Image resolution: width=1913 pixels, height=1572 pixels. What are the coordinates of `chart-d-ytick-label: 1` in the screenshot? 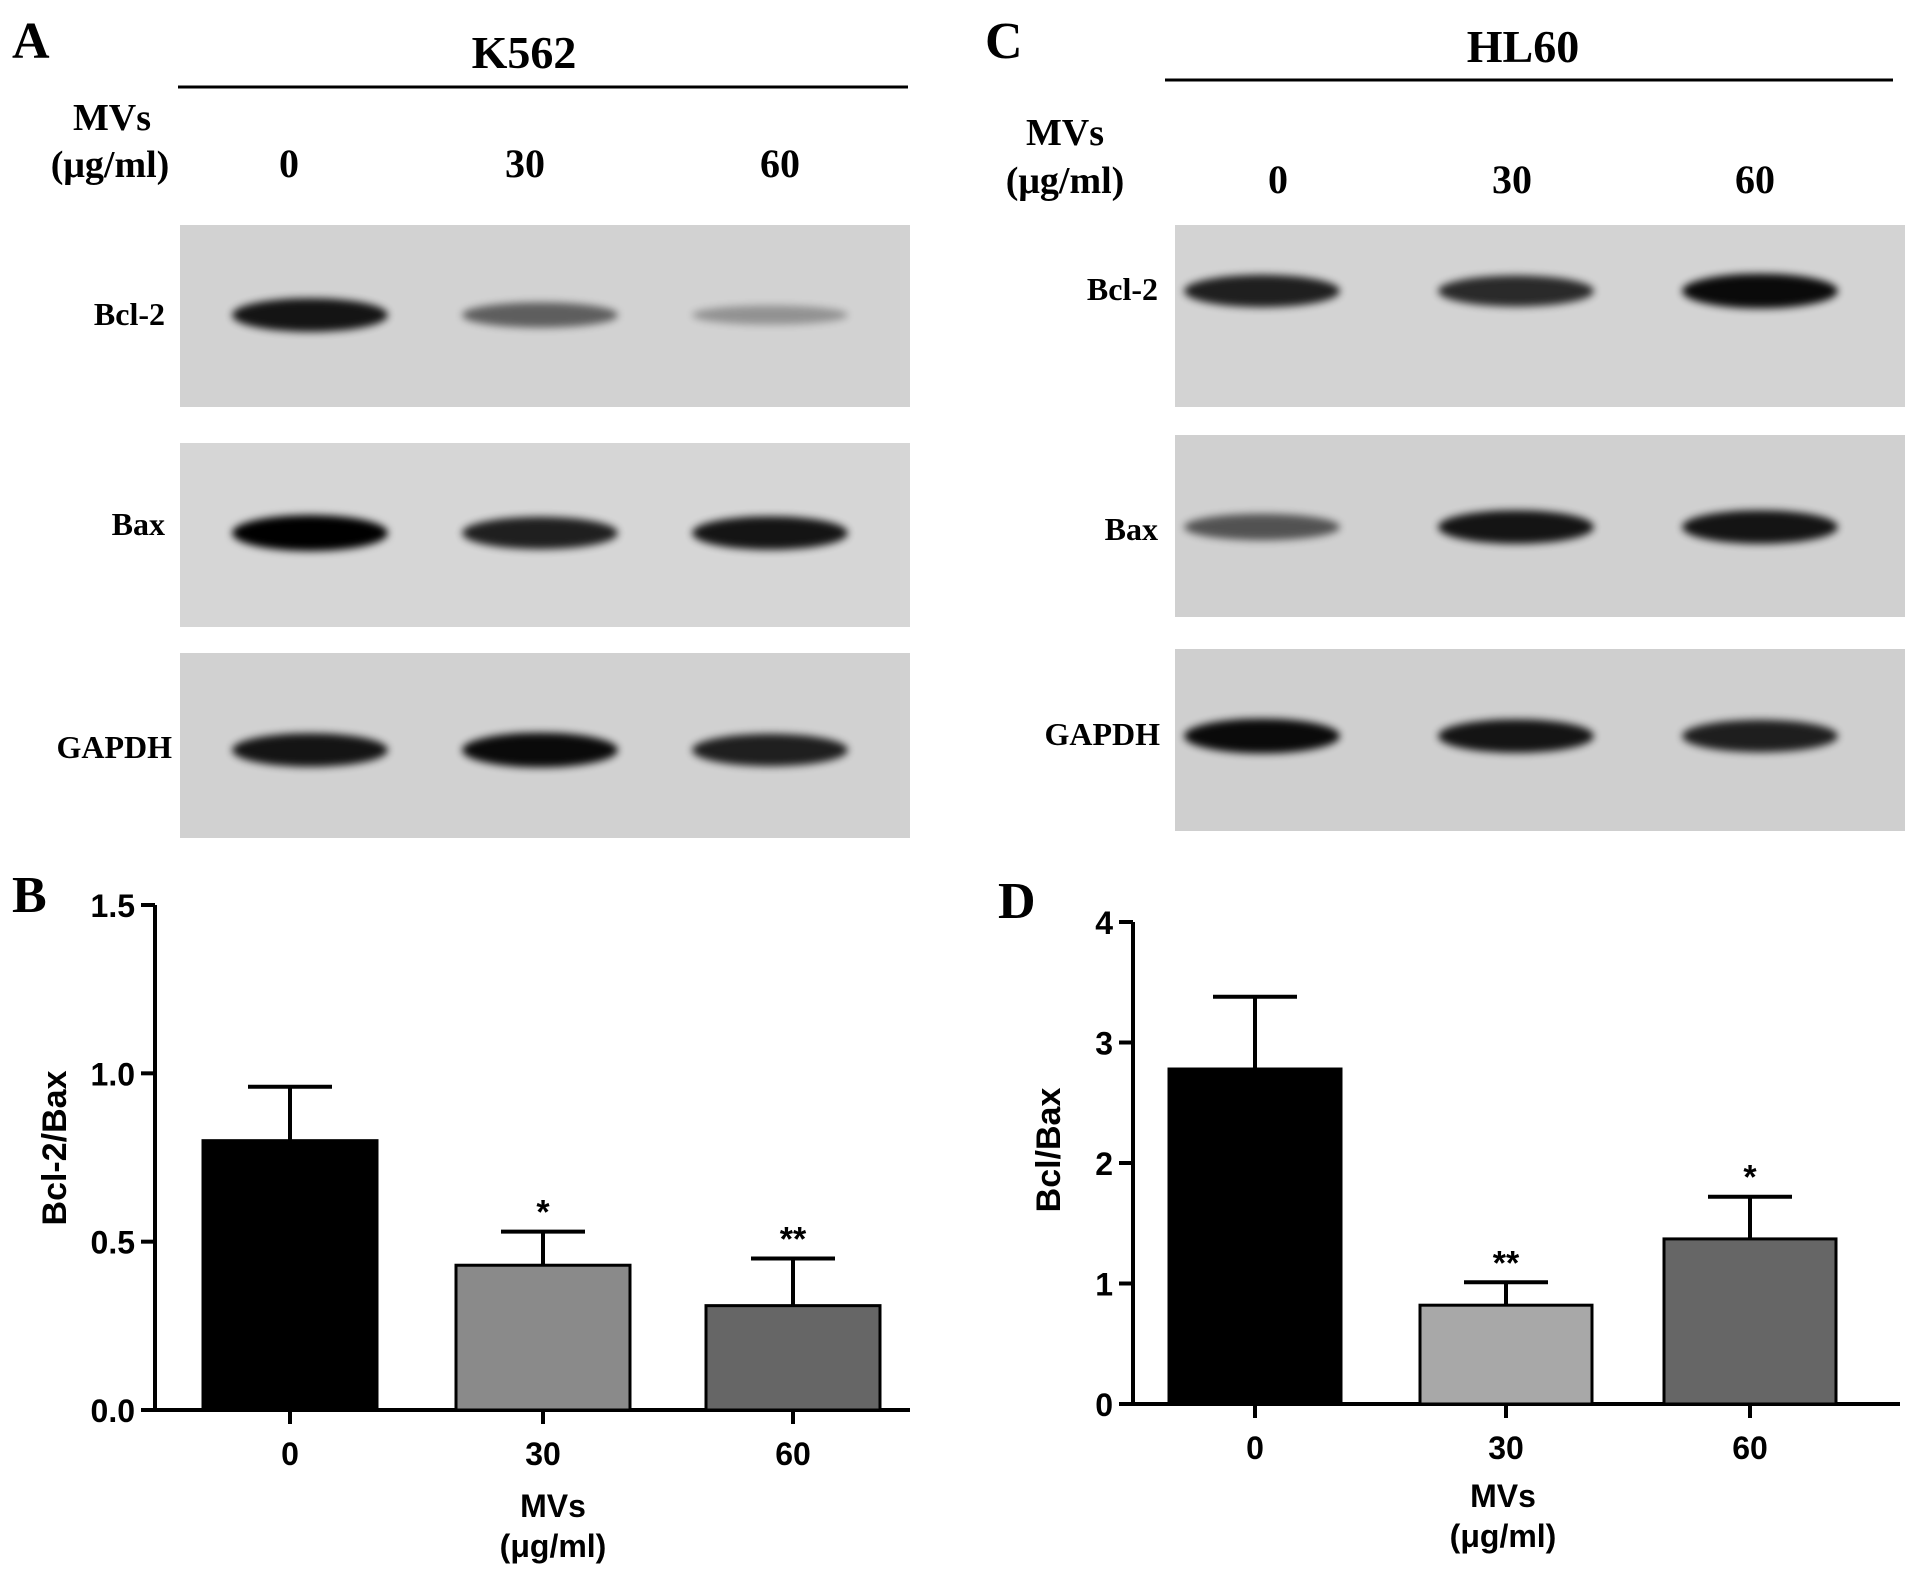 It's located at (1104, 1285).